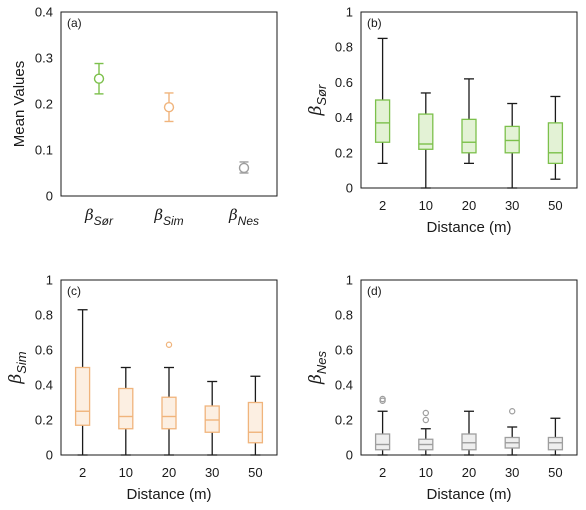 The width and height of the screenshot is (586, 510). Describe the element at coordinates (19, 104) in the screenshot. I see `y-axis-label: Mean Values` at that location.